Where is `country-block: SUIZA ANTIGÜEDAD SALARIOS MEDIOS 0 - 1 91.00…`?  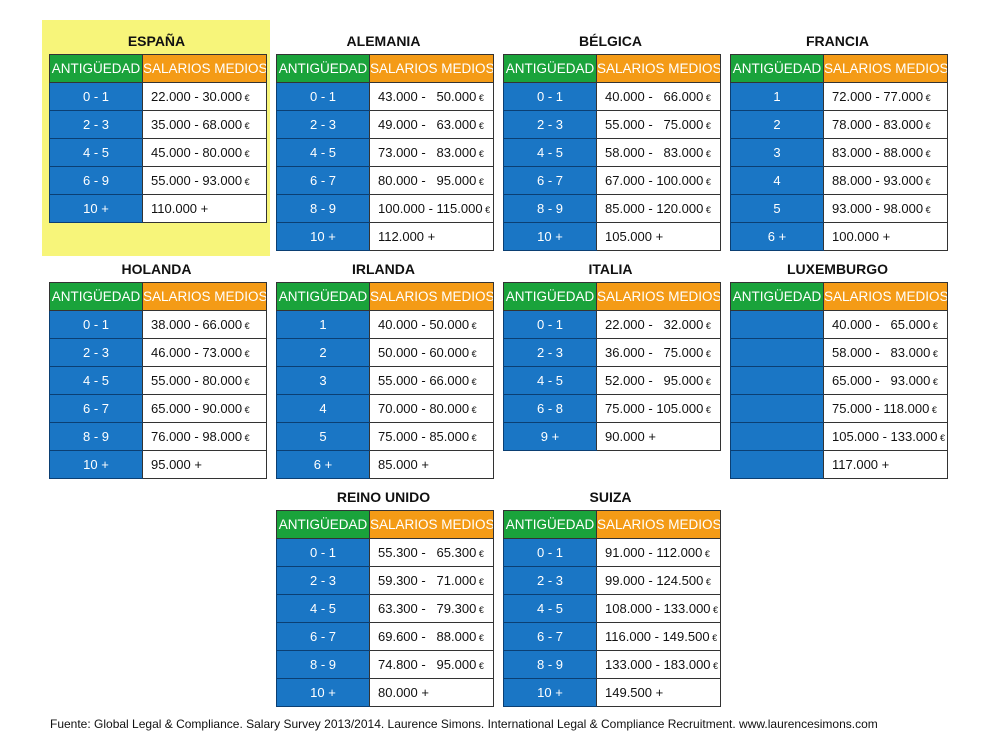
country-block: SUIZA ANTIGÜEDAD SALARIOS MEDIOS 0 - 1 91.00… is located at coordinates (612, 595).